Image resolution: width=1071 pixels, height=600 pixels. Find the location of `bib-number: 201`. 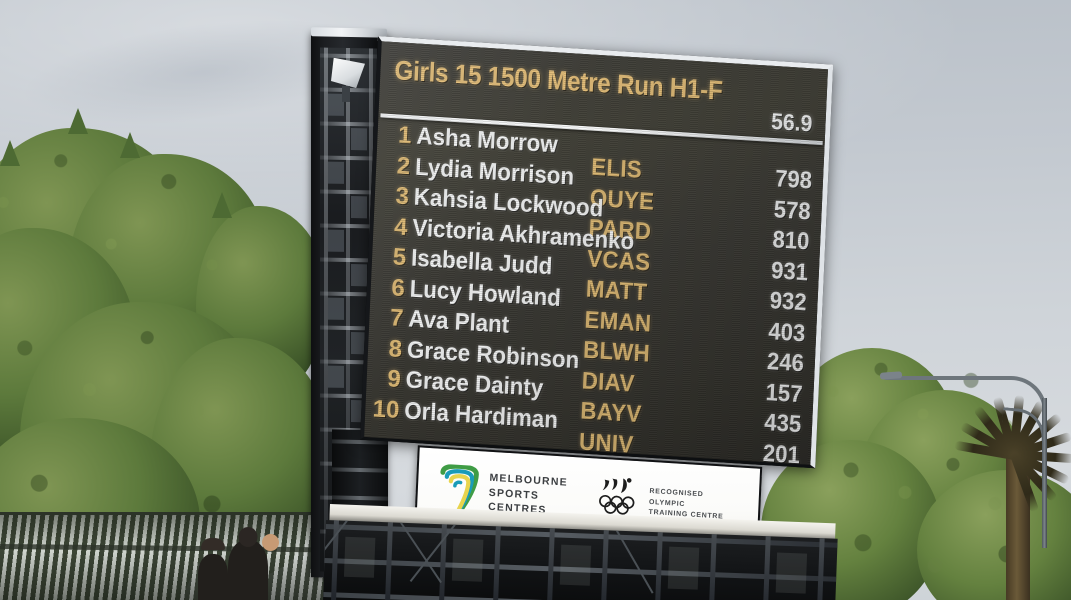

bib-number: 201 is located at coordinates (781, 452).